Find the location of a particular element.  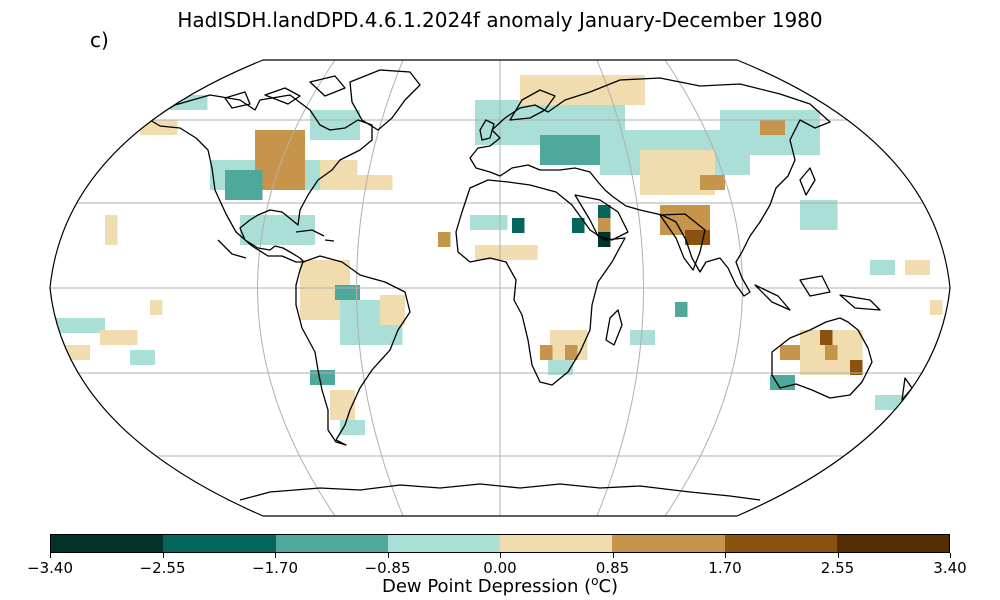

uk-coast is located at coordinates (487, 130).